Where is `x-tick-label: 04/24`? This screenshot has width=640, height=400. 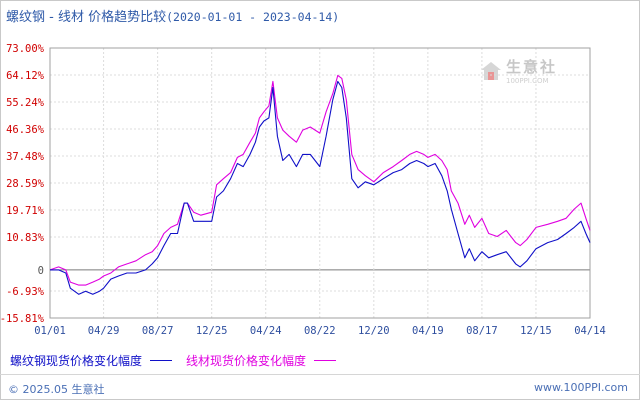
x-tick-label: 04/24 is located at coordinates (266, 331).